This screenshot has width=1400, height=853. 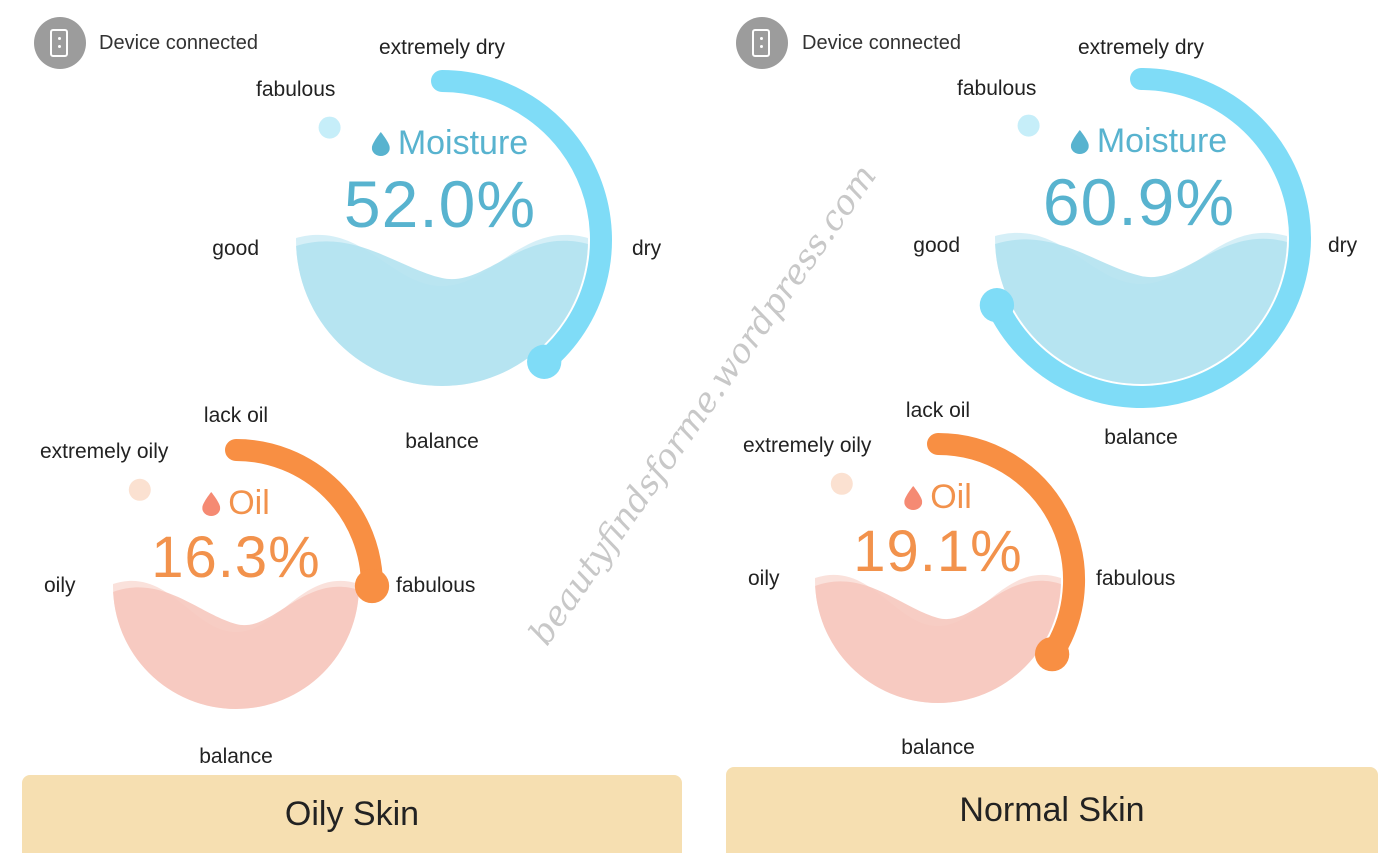 What do you see at coordinates (236, 557) in the screenshot?
I see `oil-value: 16.3%` at bounding box center [236, 557].